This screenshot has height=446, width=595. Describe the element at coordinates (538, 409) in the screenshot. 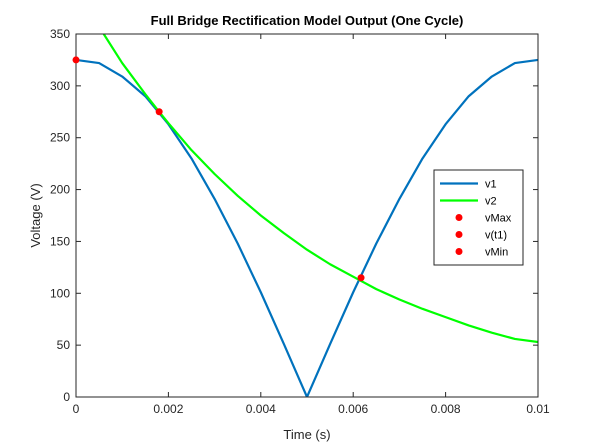

I see `x-tick-label: 0.01` at that location.